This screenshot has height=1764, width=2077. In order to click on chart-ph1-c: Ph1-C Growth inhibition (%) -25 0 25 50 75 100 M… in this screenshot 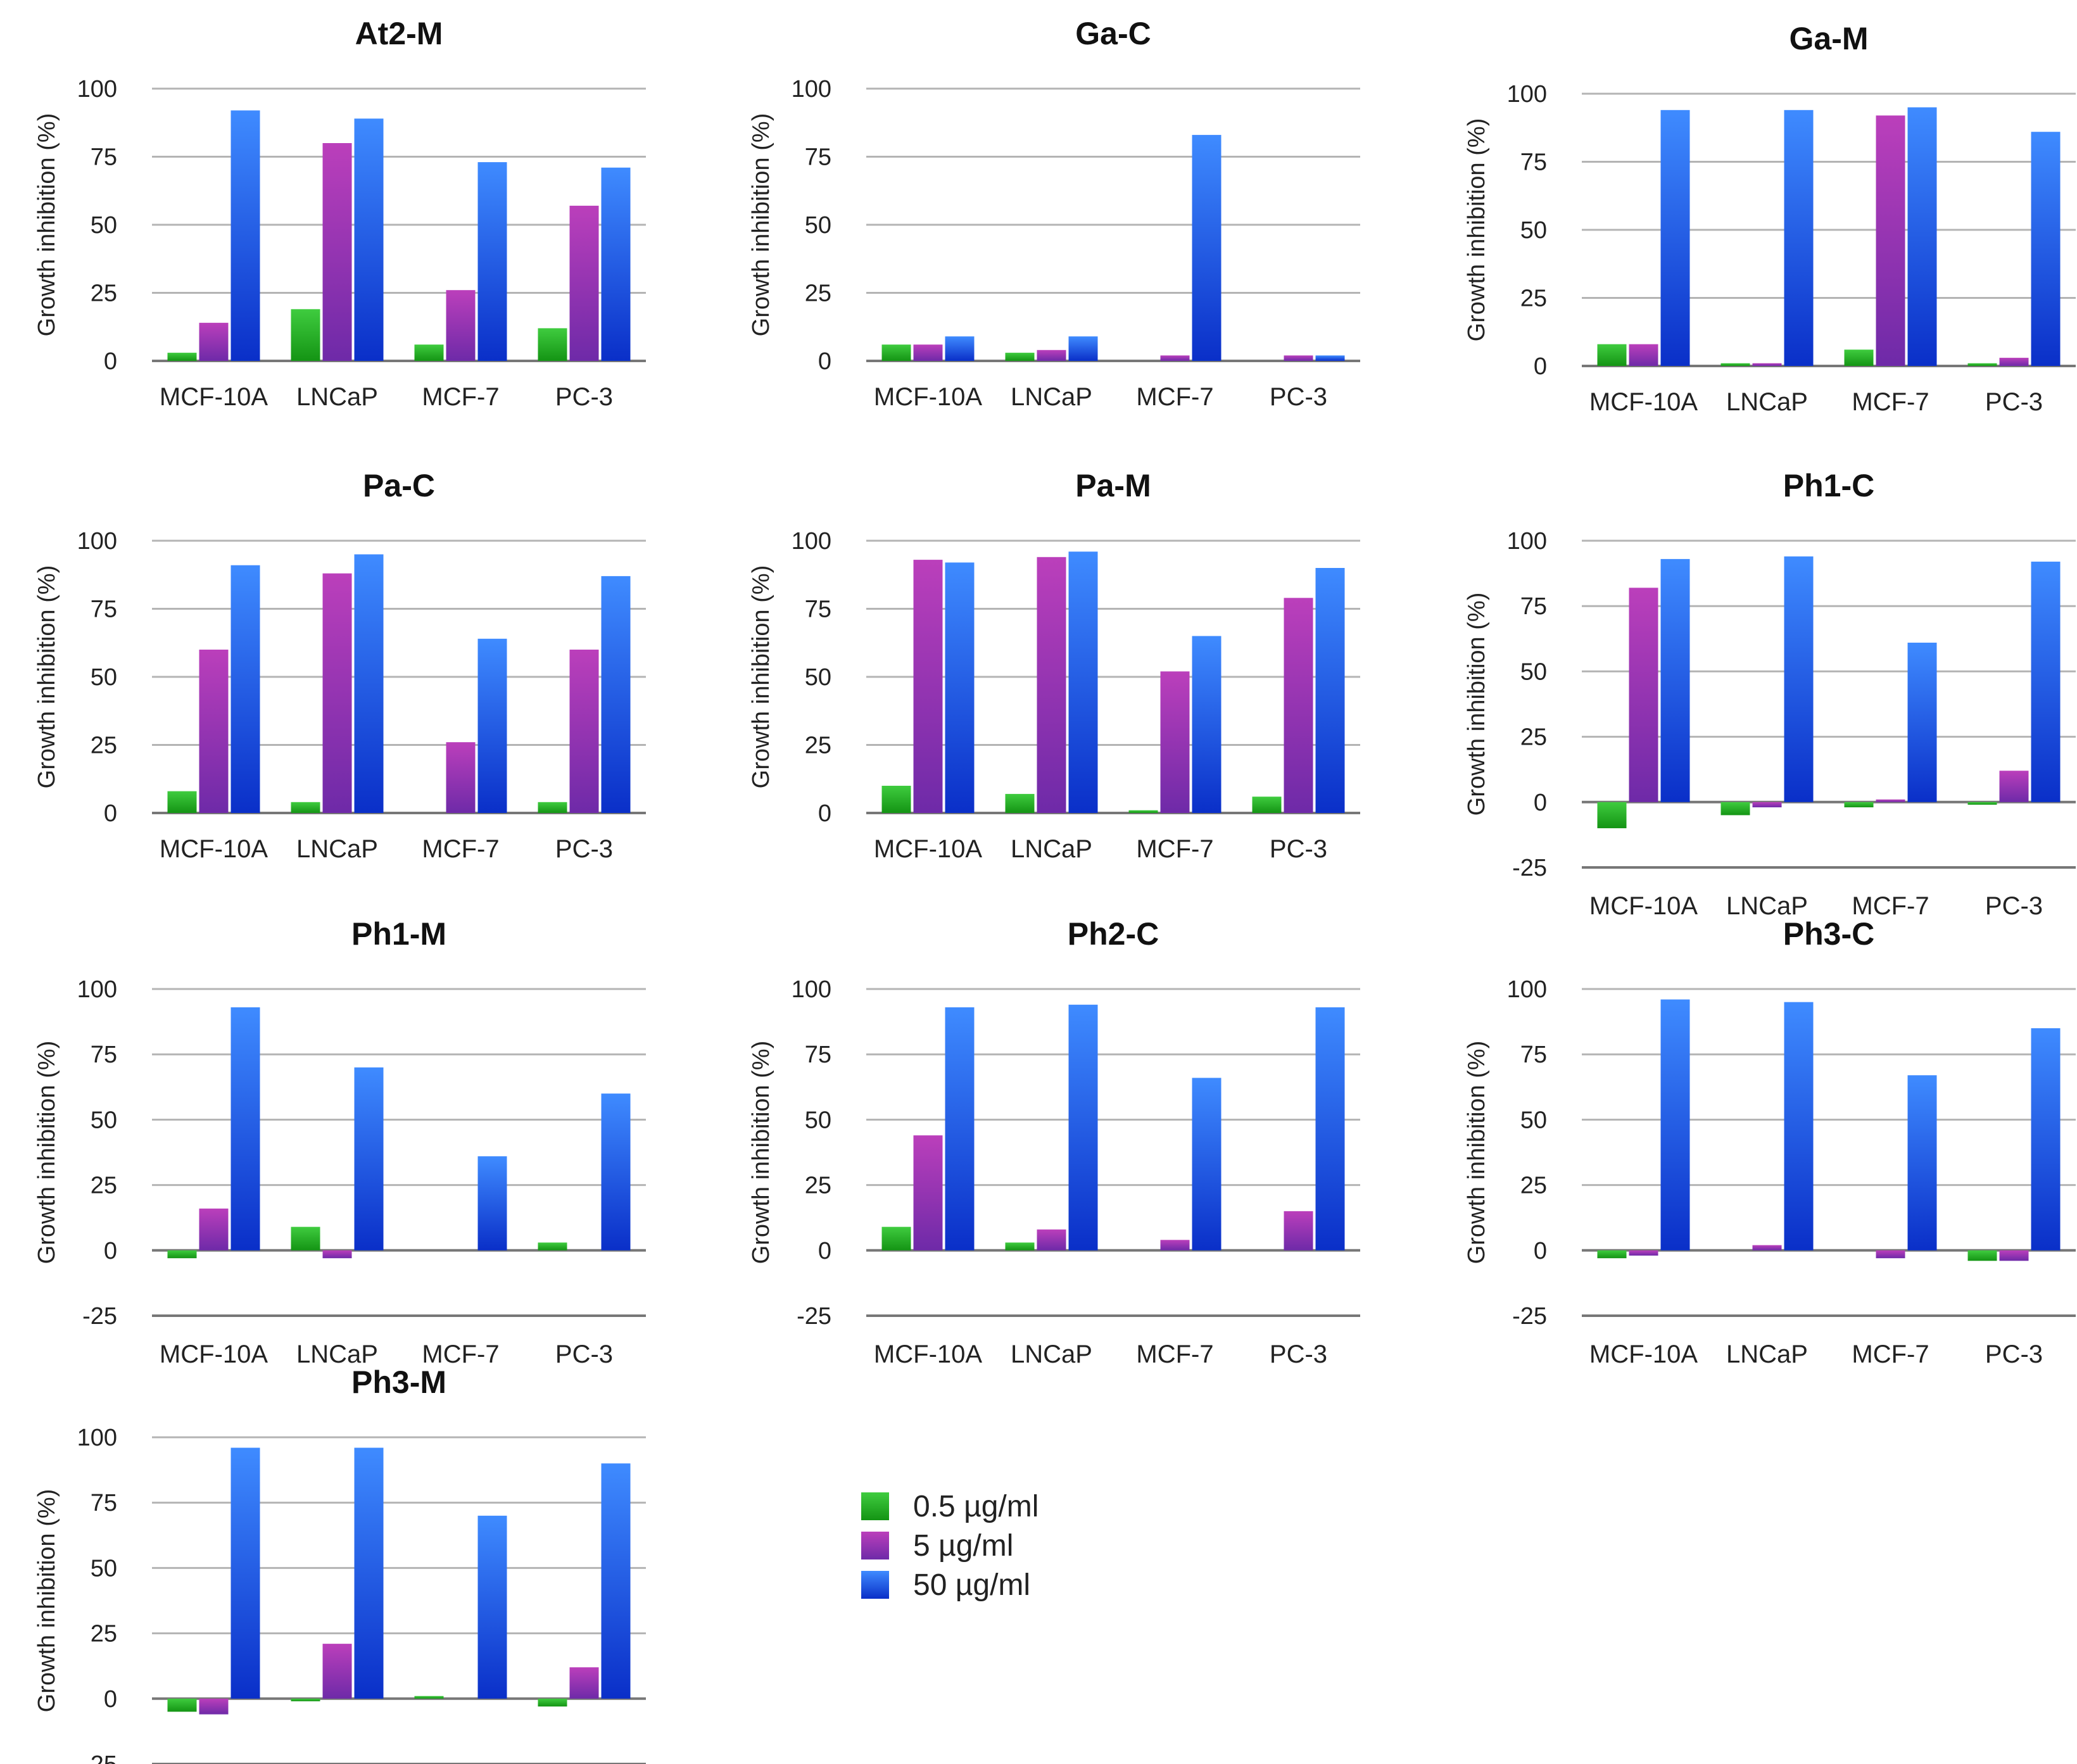, I will do `click(1769, 694)`.